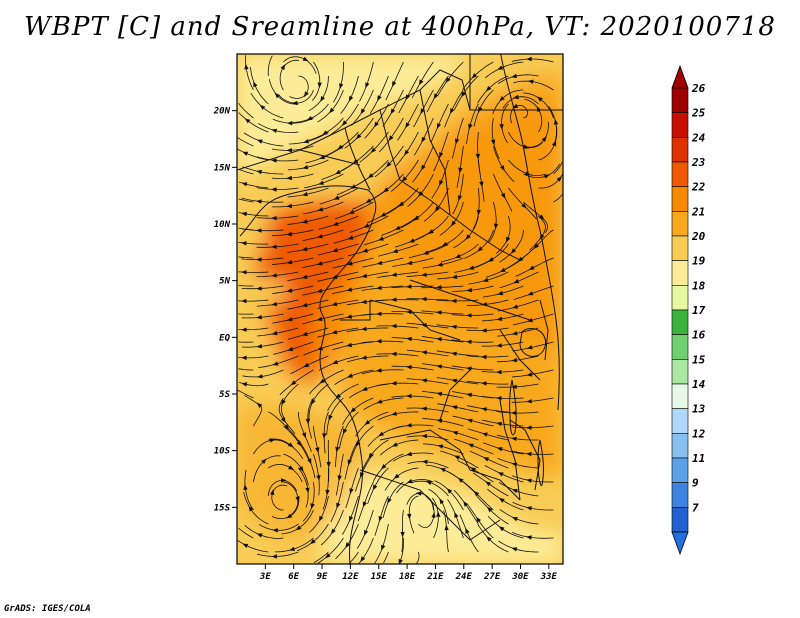 The width and height of the screenshot is (800, 618). Describe the element at coordinates (699, 409) in the screenshot. I see `colorbar-label: 13` at that location.